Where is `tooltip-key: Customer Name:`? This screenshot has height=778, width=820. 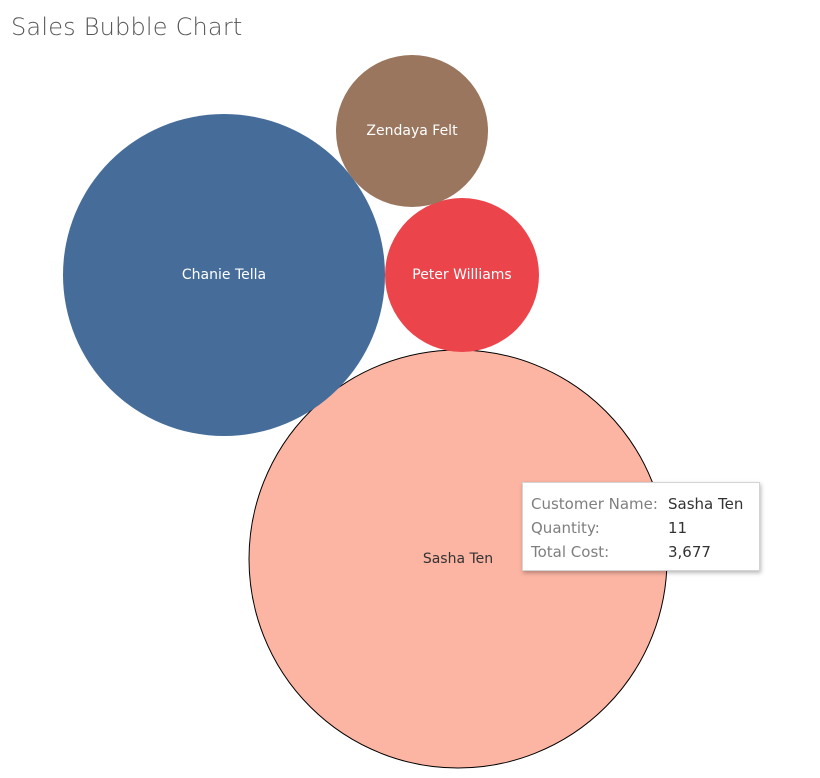 tooltip-key: Customer Name: is located at coordinates (594, 504).